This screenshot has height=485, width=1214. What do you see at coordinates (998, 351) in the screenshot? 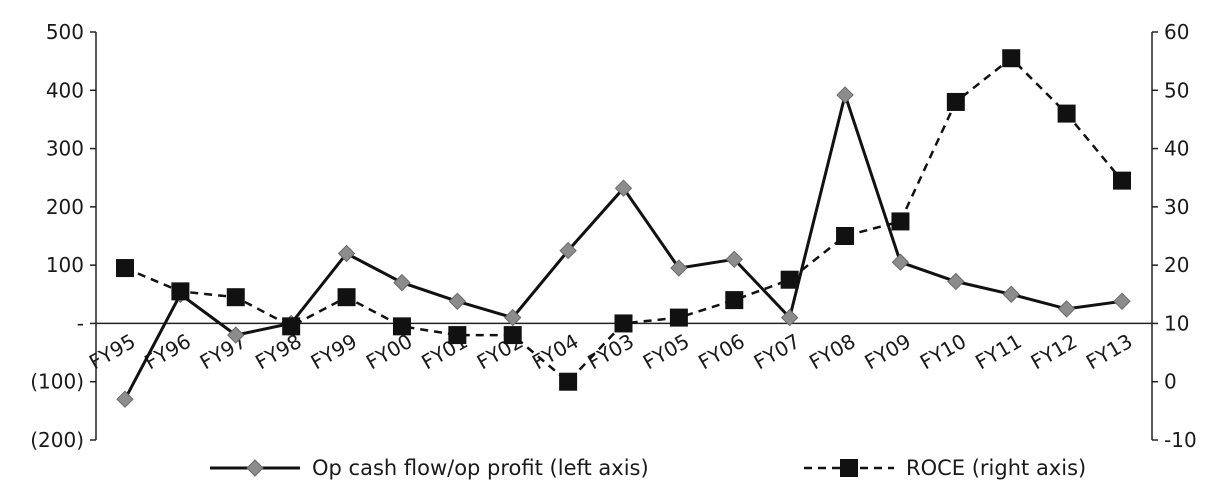
I see `x-tick-label: FY11` at bounding box center [998, 351].